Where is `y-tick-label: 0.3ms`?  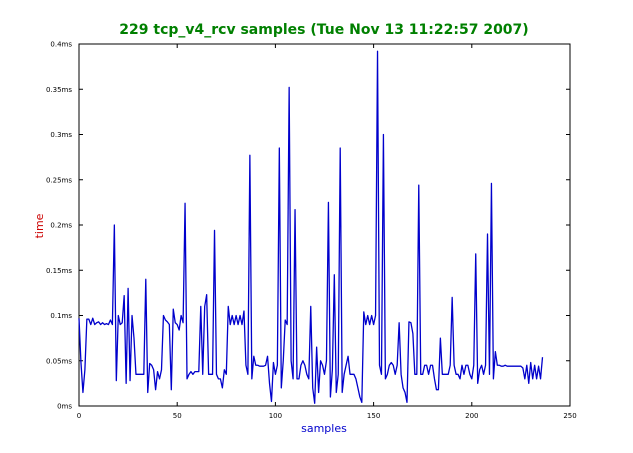 y-tick-label: 0.3ms is located at coordinates (61, 135).